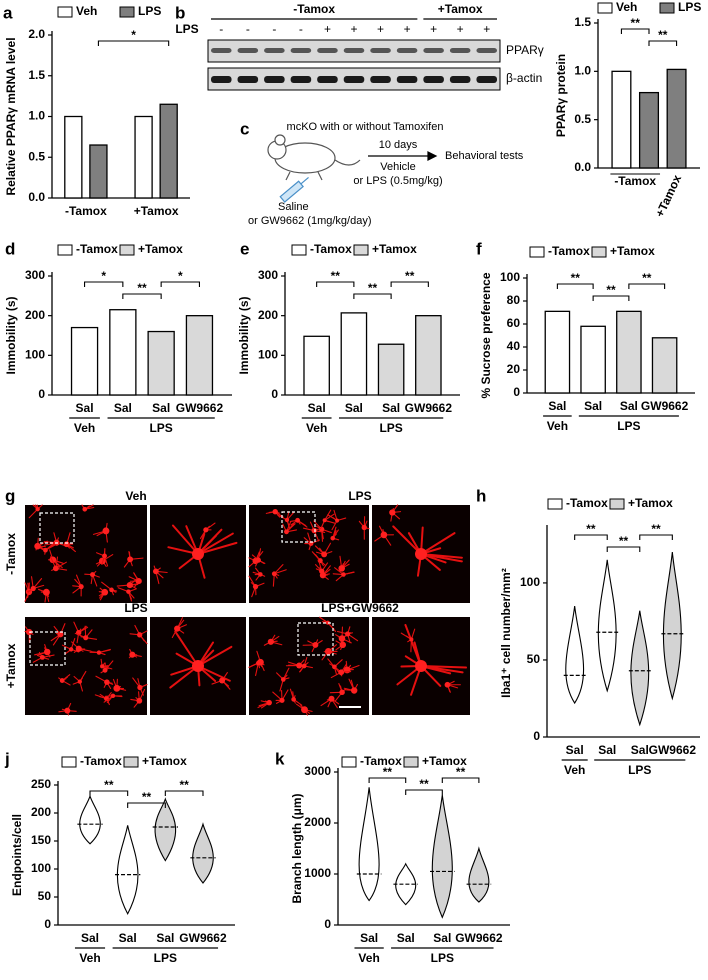 This screenshot has height=980, width=708. What do you see at coordinates (514, 369) in the screenshot?
I see `y-tick-label: 20` at bounding box center [514, 369].